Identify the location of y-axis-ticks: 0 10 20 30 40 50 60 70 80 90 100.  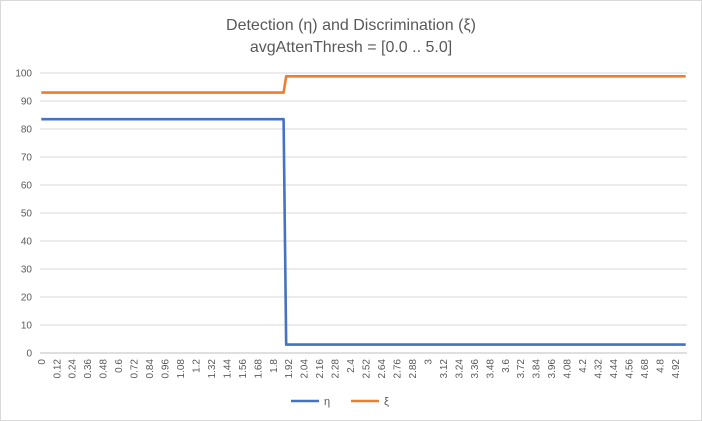
(23, 214).